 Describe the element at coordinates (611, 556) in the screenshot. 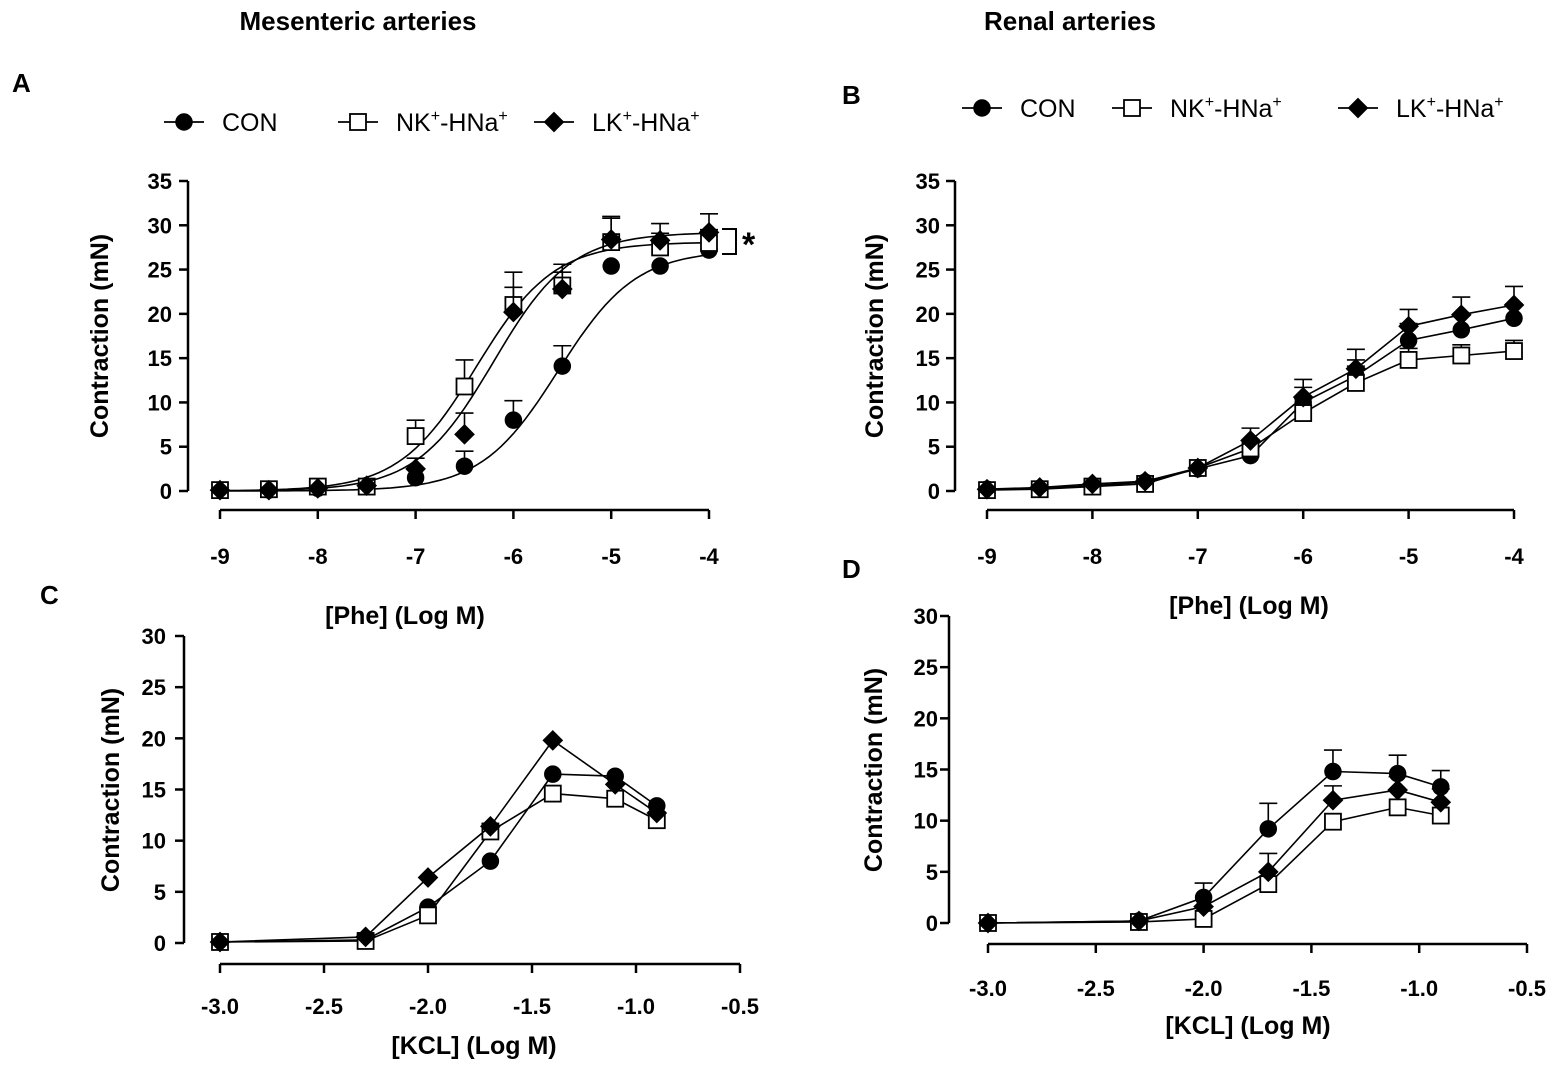

I see `x-tick-label-a-4: -5` at that location.